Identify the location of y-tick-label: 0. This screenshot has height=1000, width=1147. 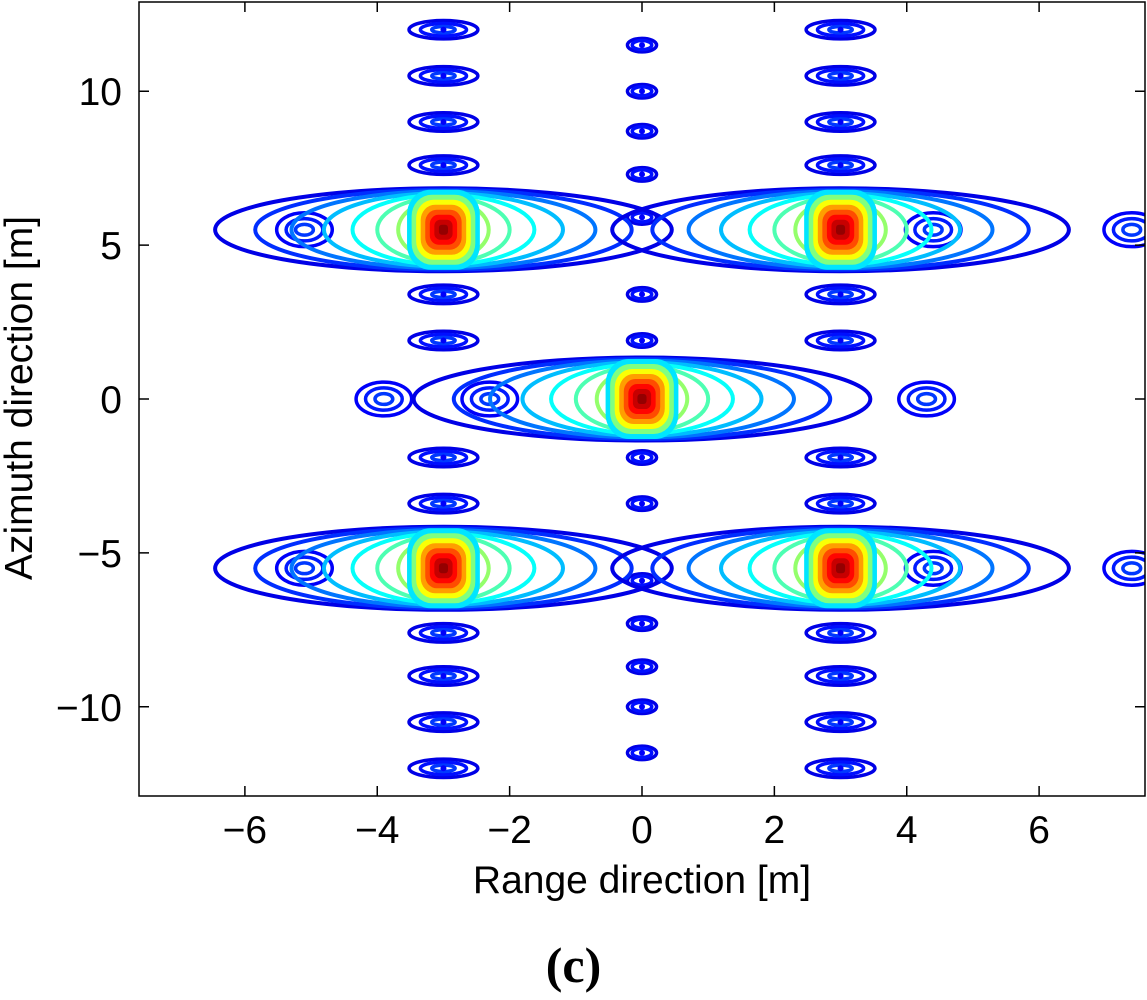
(111, 400).